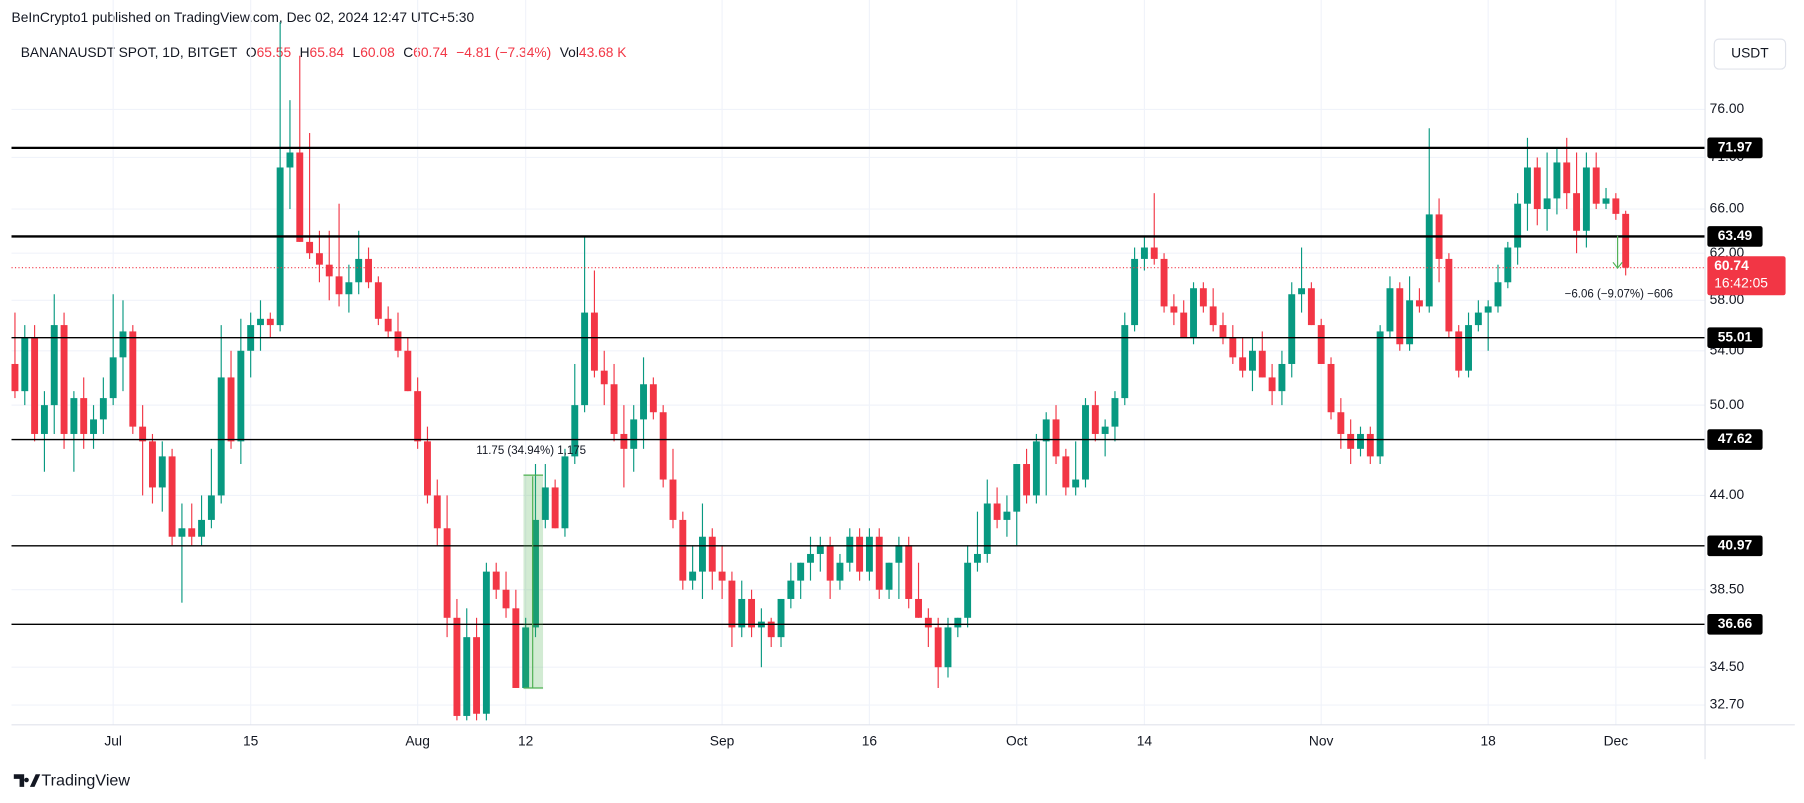 This screenshot has height=803, width=1804. Describe the element at coordinates (113, 741) in the screenshot. I see `x-tick-label: Jul` at that location.